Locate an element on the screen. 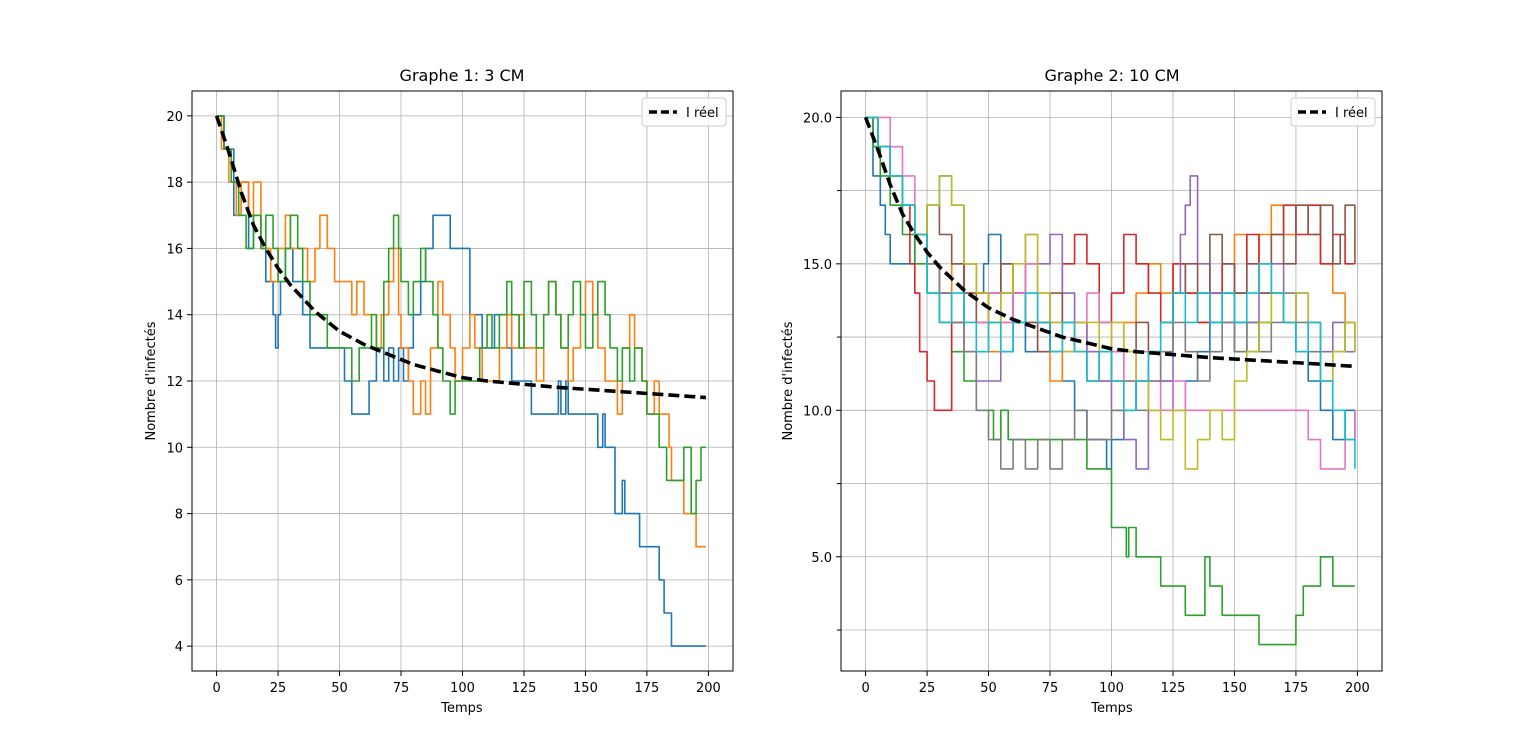  y-tick-label: 16 is located at coordinates (174, 249).